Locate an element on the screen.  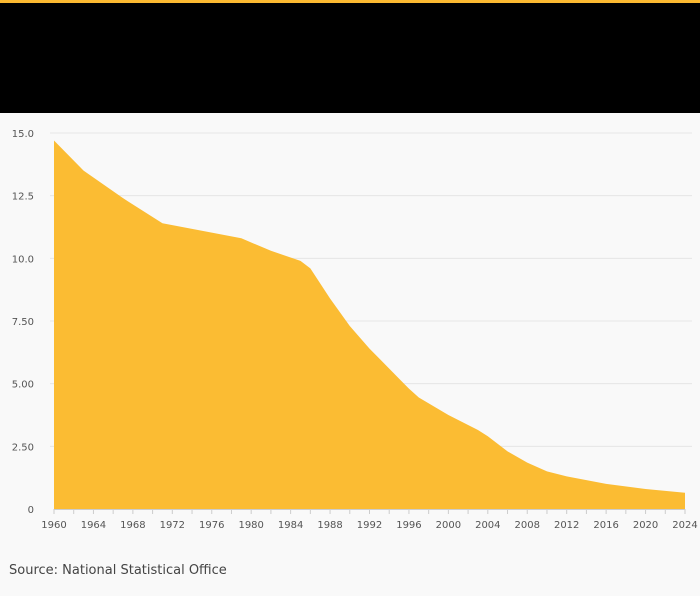
x-tick-label: 1988 is located at coordinates (329, 525).